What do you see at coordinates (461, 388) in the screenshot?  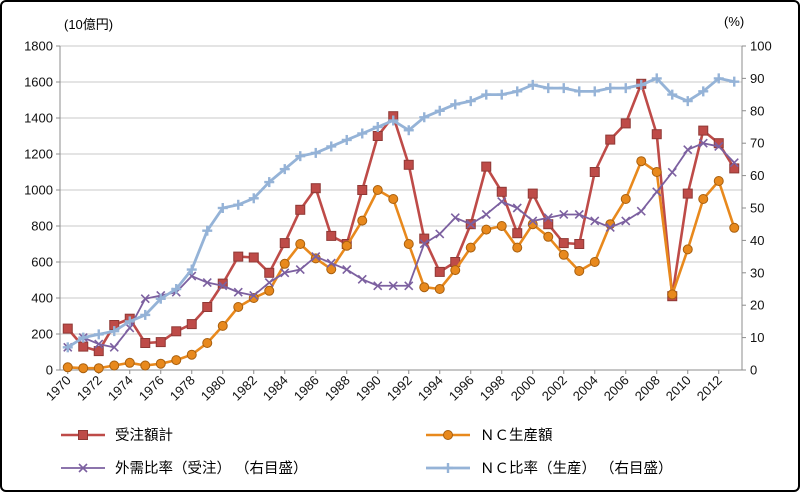 I see `svg-text: 1996` at bounding box center [461, 388].